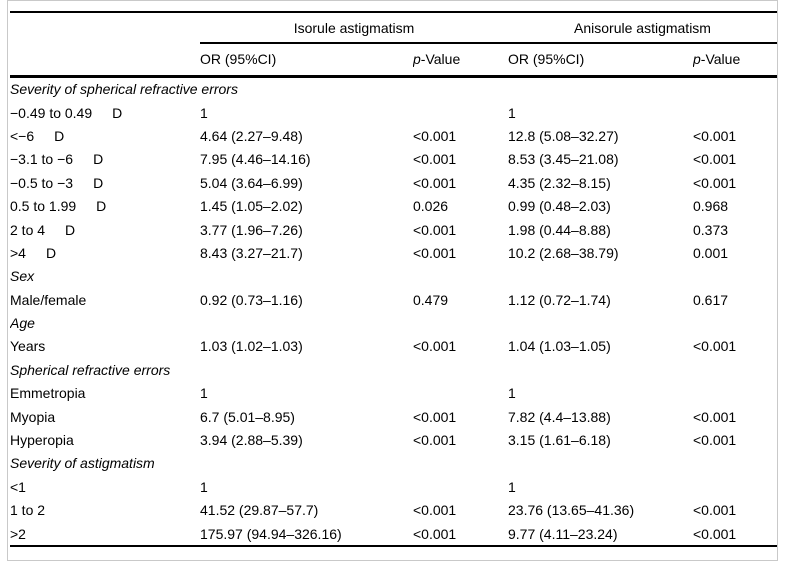 The image size is (788, 563). What do you see at coordinates (105, 229) in the screenshot?
I see `row-label: 2 to 4 D` at bounding box center [105, 229].